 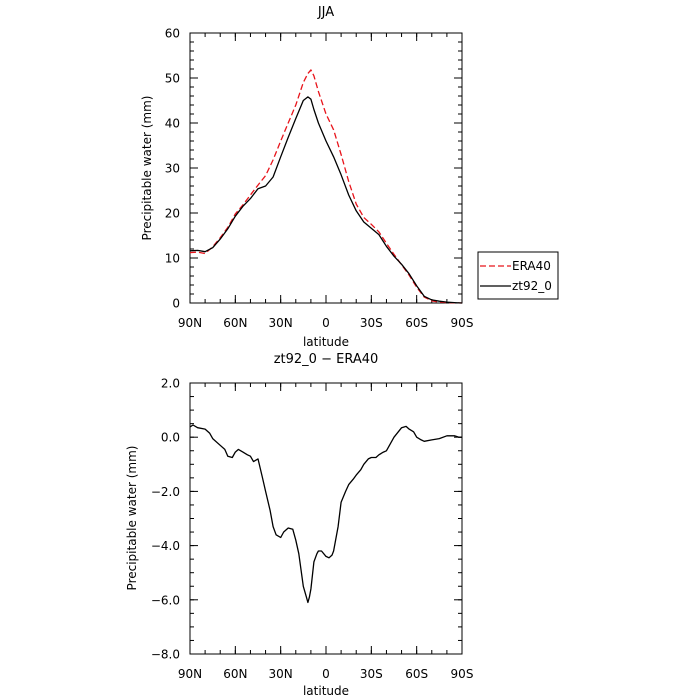 What do you see at coordinates (531, 266) in the screenshot?
I see `legend-label-era40: ERA40` at bounding box center [531, 266].